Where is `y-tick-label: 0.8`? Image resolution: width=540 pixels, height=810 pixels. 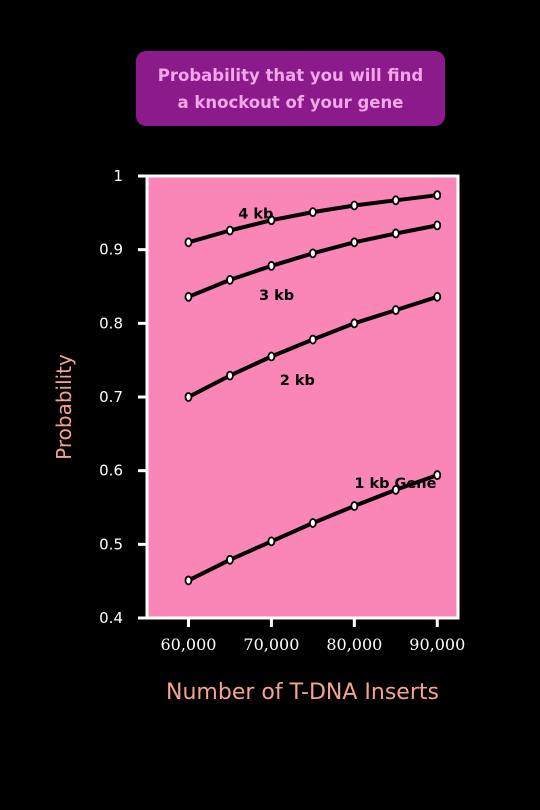
y-tick-label: 0.8 is located at coordinates (111, 323).